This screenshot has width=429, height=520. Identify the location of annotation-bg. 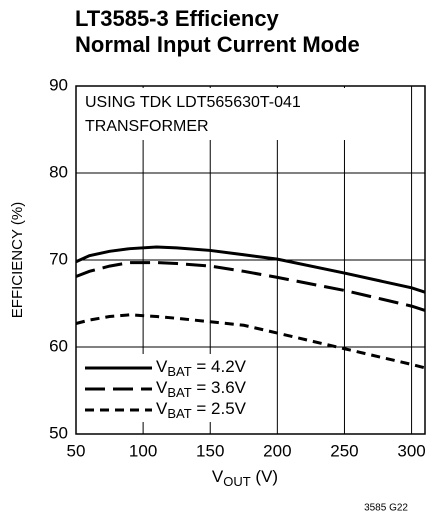
(212, 114).